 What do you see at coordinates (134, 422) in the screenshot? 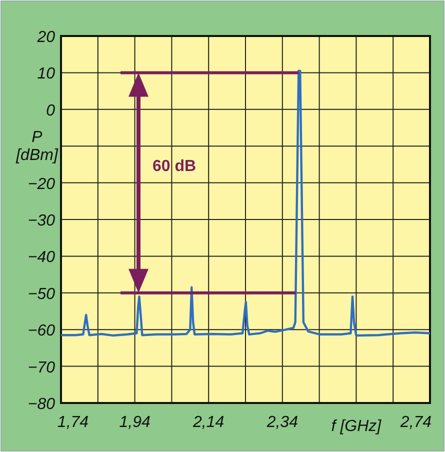
I see `x-tick-label: 1,94` at bounding box center [134, 422].